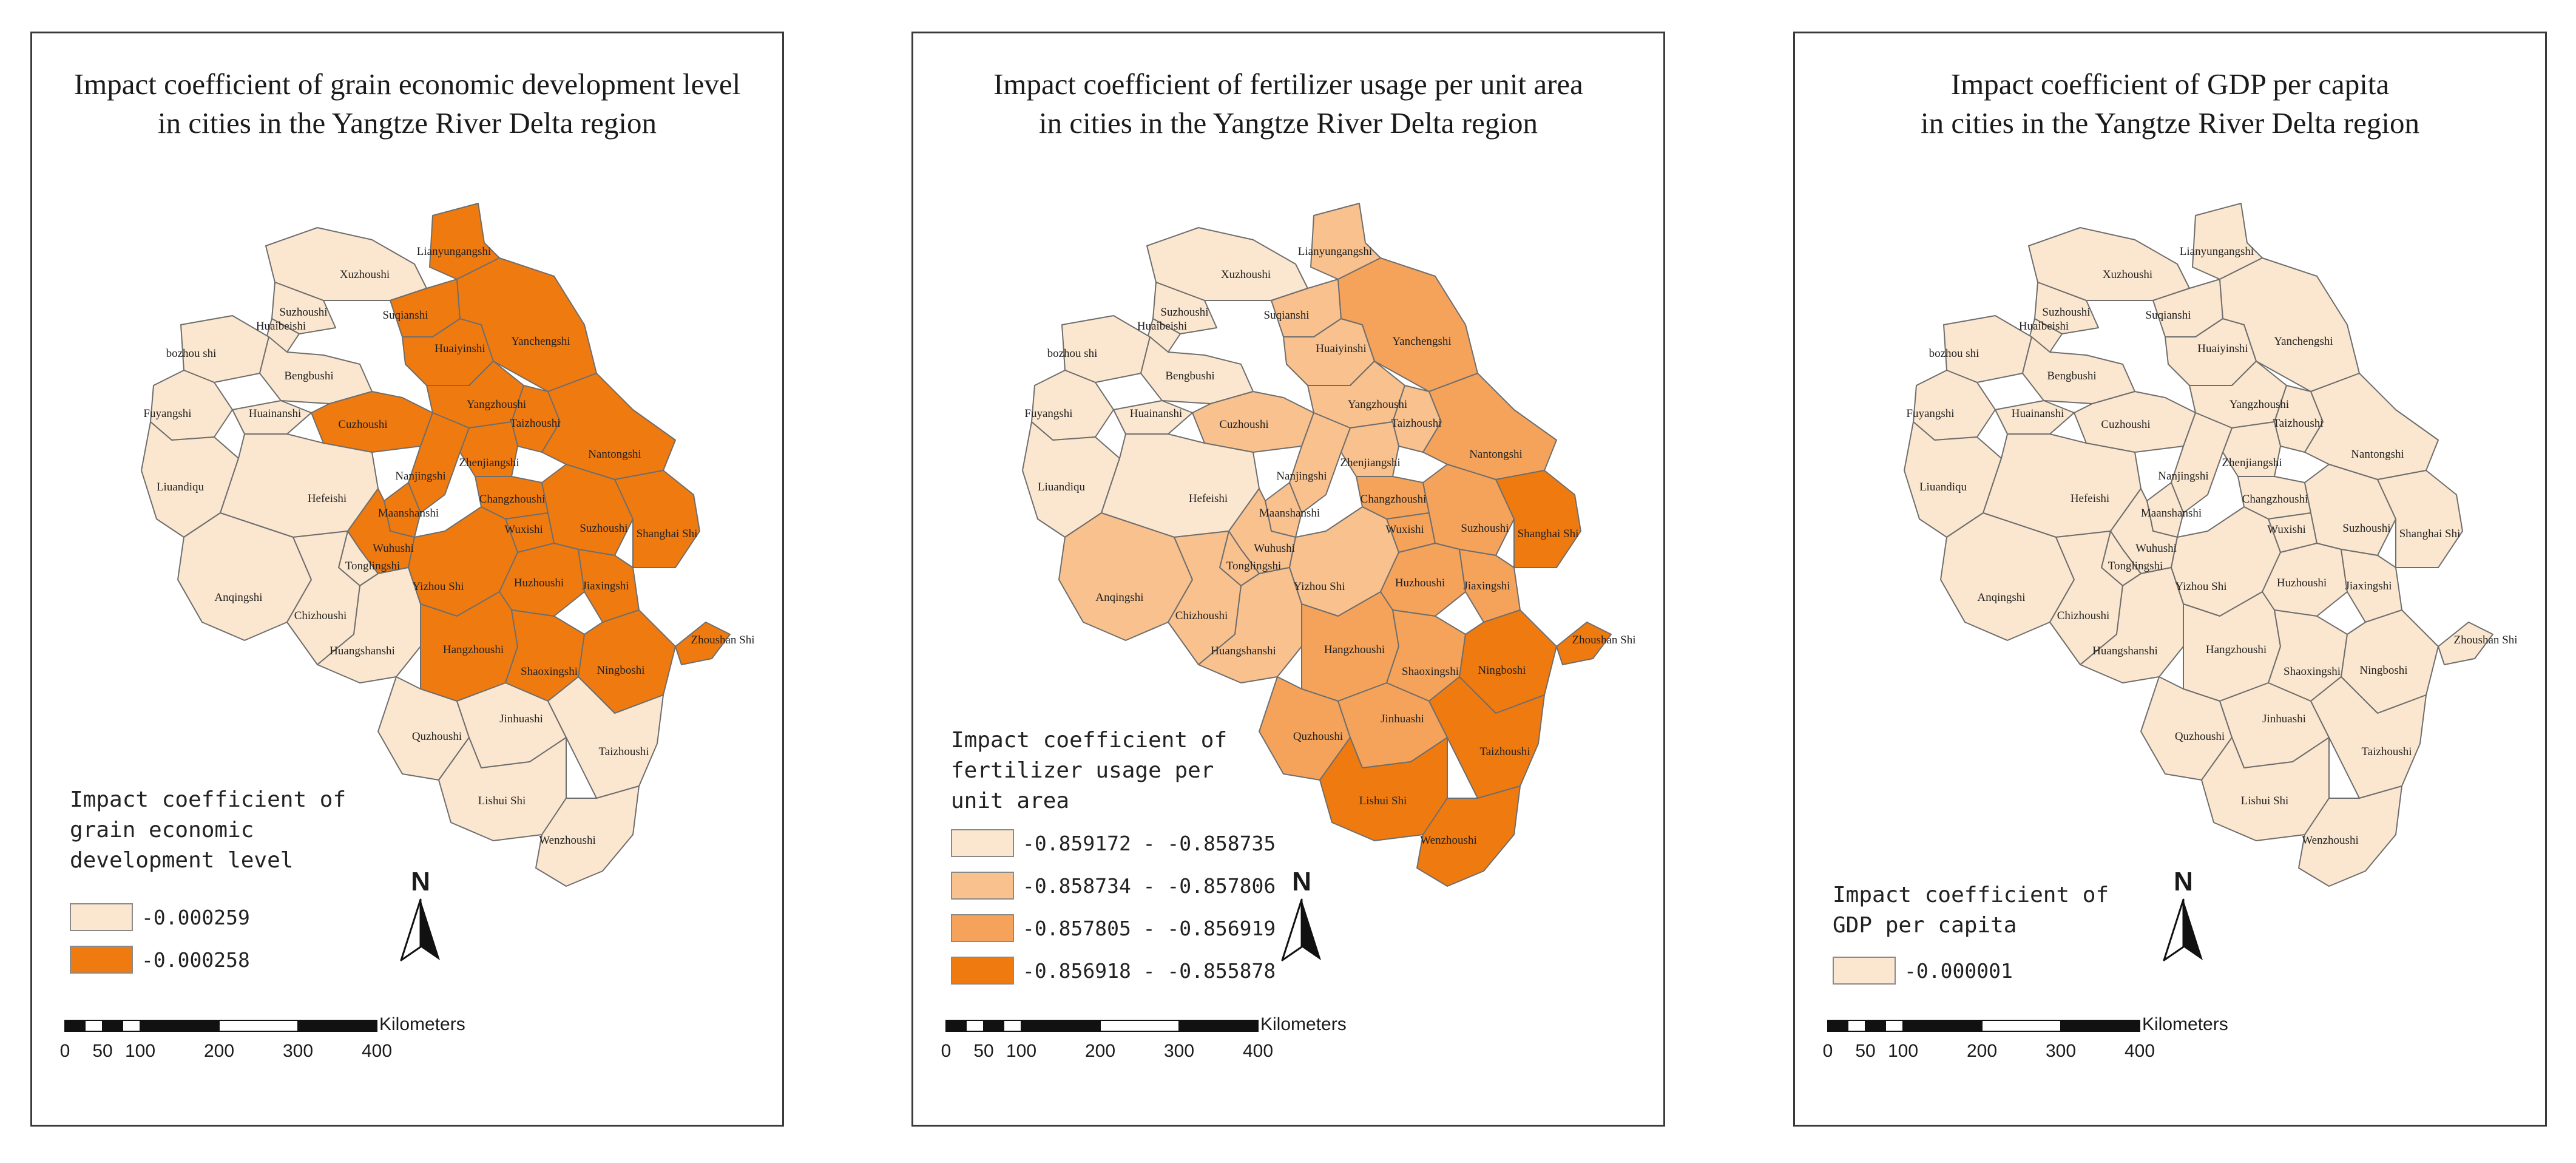 This screenshot has width=2576, height=1163. What do you see at coordinates (160, 917) in the screenshot?
I see `legend-item: -0.000259` at bounding box center [160, 917].